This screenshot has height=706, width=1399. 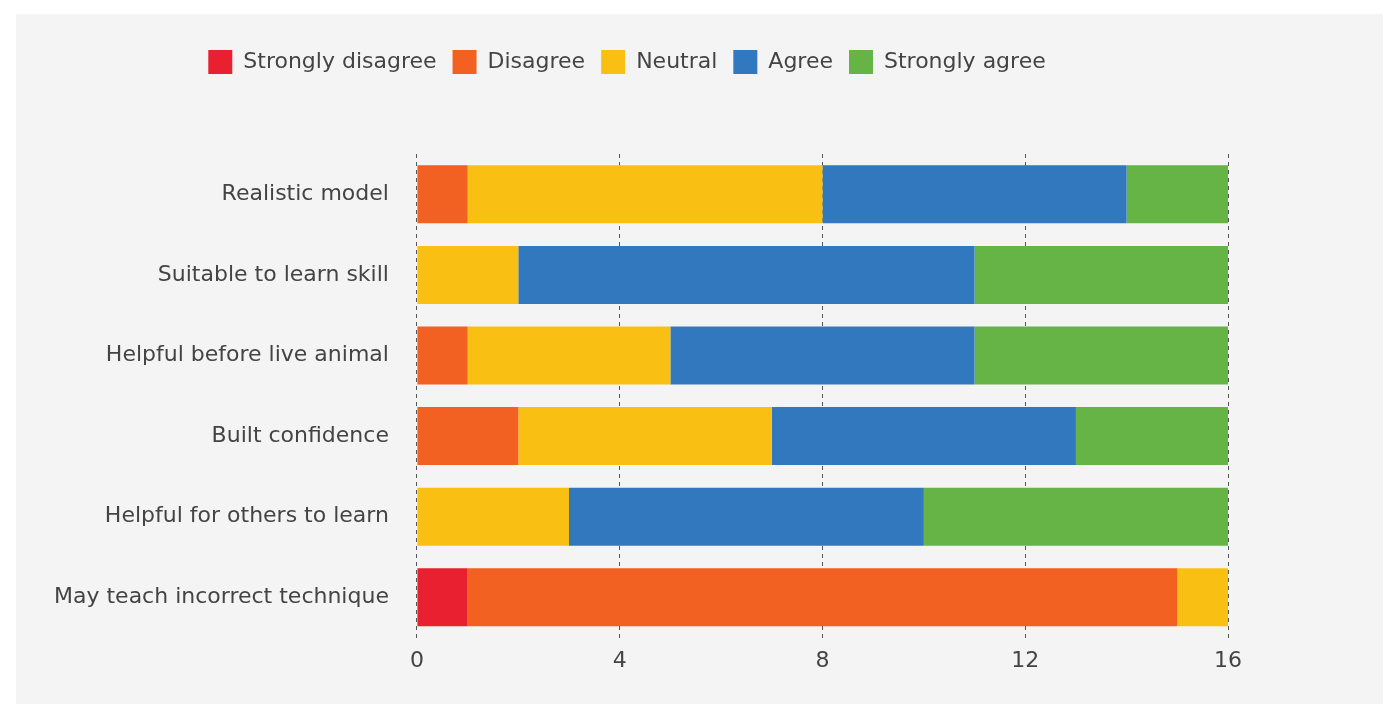 What do you see at coordinates (677, 60) in the screenshot?
I see `legend-label: Neutral` at bounding box center [677, 60].